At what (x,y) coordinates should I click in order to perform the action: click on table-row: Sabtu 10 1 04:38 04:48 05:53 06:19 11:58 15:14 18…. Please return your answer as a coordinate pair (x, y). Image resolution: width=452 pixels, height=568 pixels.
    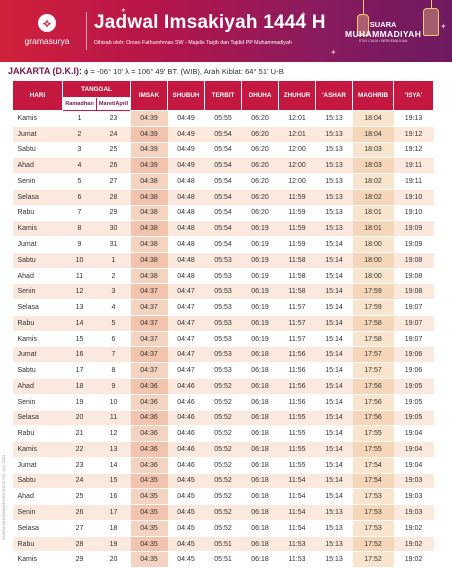
    Looking at the image, I should click on (223, 260).